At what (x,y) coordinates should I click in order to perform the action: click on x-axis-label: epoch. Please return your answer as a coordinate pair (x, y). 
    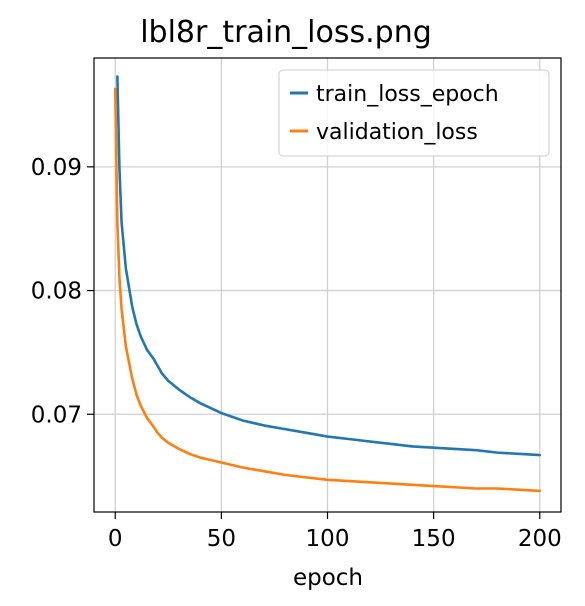
    Looking at the image, I should click on (328, 578).